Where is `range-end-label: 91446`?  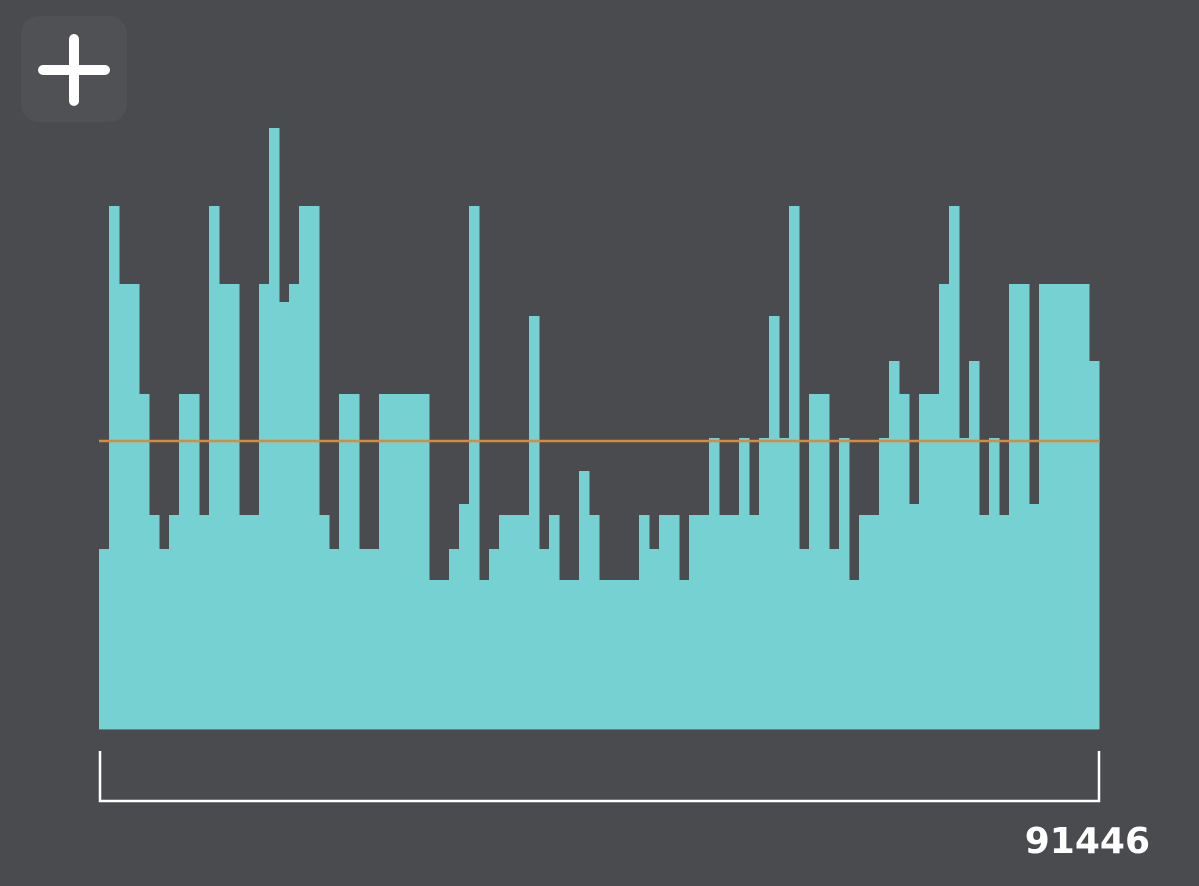
range-end-label: 91446 is located at coordinates (1087, 841).